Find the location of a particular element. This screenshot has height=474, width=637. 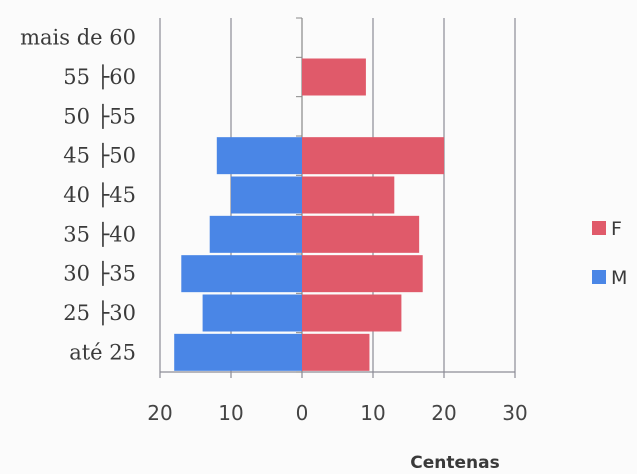

category-label: mais de 60 is located at coordinates (78, 38).